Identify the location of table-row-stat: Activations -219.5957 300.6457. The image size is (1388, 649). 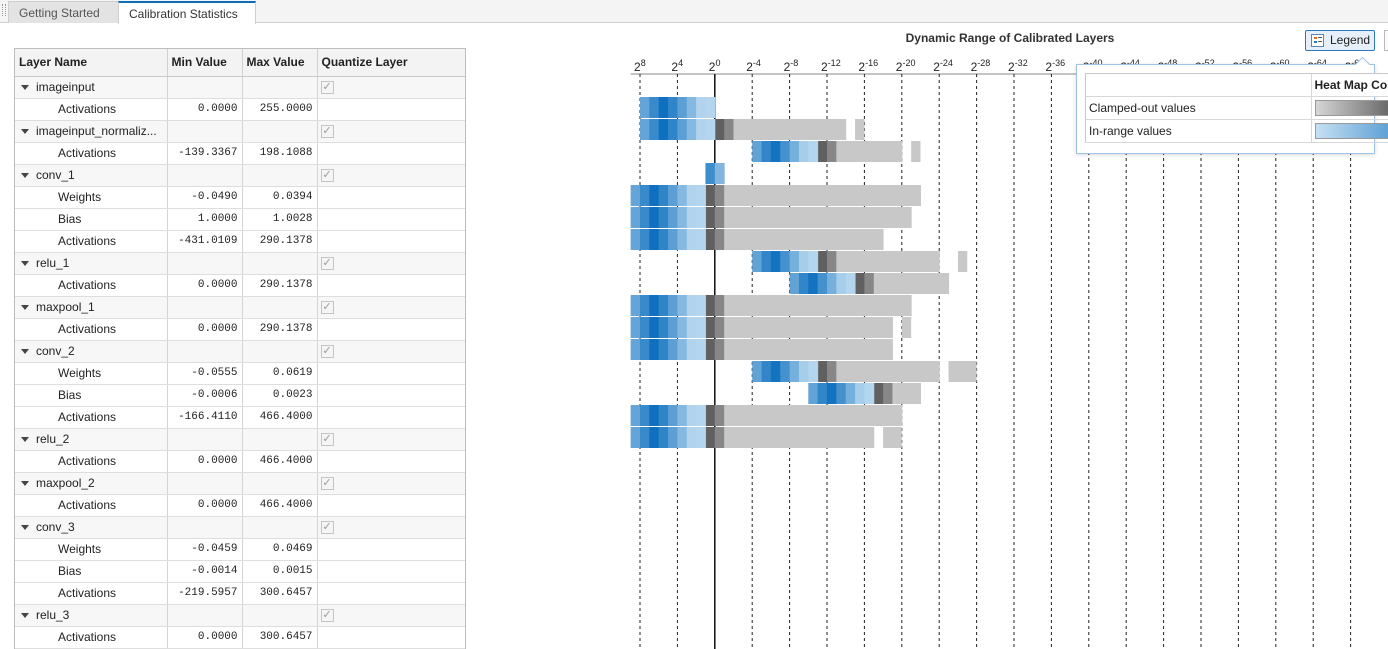
(240, 593).